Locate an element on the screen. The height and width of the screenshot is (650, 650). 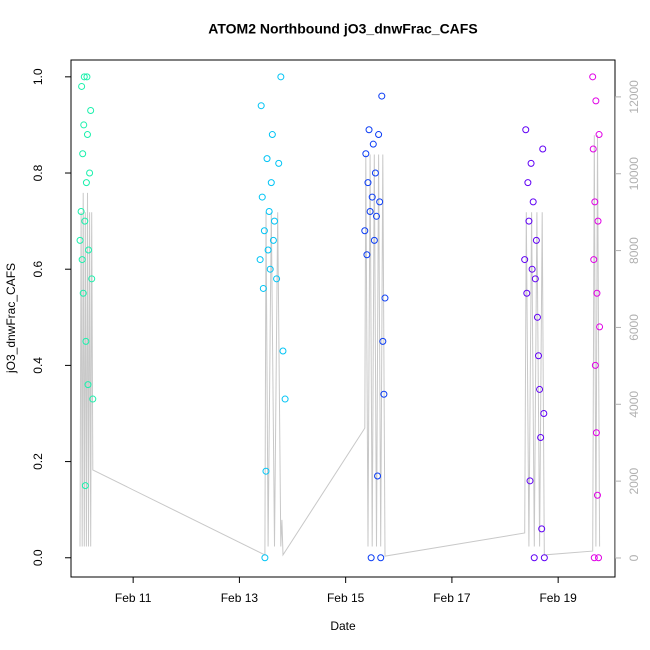
x-tick-label: Feb 17 is located at coordinates (452, 598).